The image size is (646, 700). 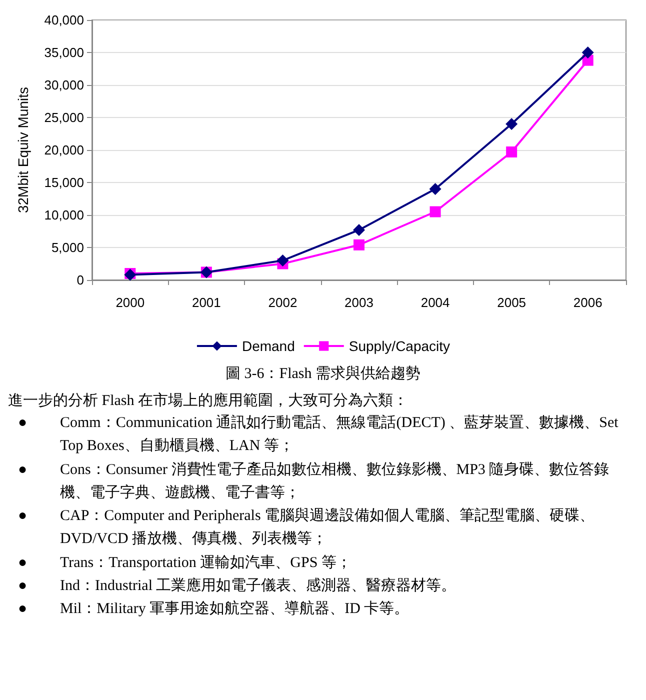 What do you see at coordinates (185, 562) in the screenshot?
I see `text: ● Trans：Transportation 運輸如汽車、GPS 等；` at bounding box center [185, 562].